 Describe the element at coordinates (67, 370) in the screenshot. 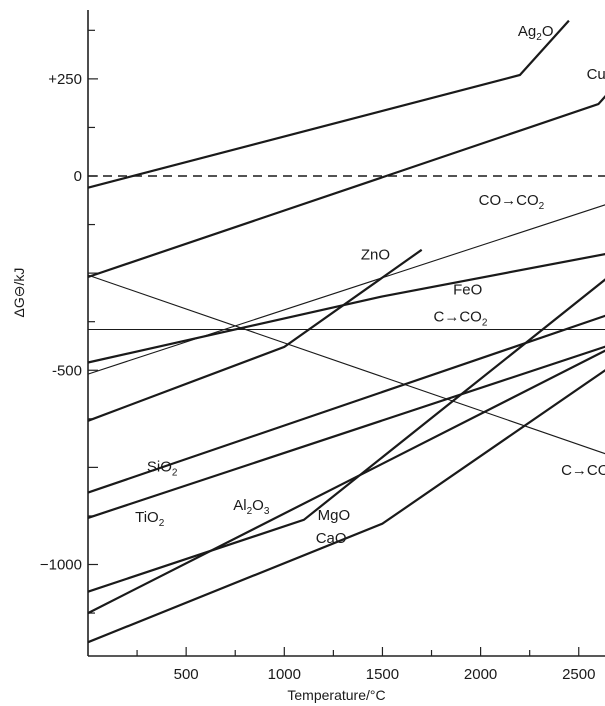

I see `y-tick-label: -500` at that location.